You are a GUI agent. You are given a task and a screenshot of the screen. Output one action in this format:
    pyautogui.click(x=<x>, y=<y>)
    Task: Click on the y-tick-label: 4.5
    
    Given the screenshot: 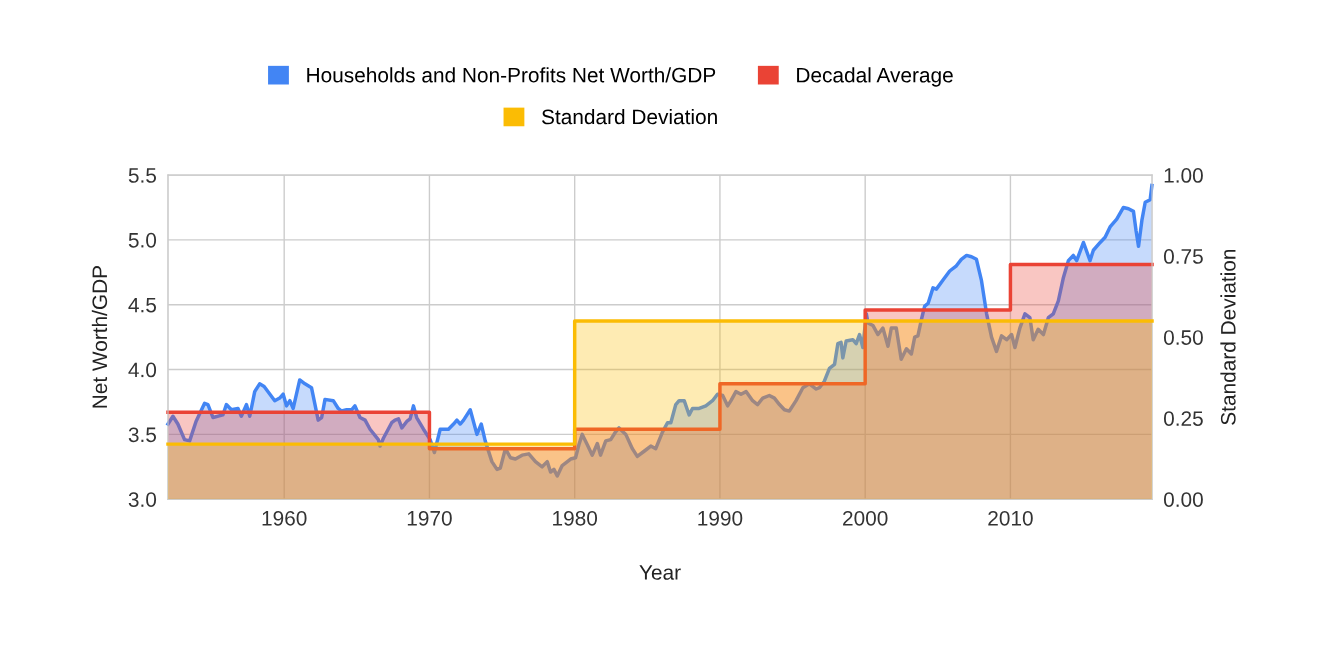 What is the action you would take?
    pyautogui.click(x=142, y=305)
    